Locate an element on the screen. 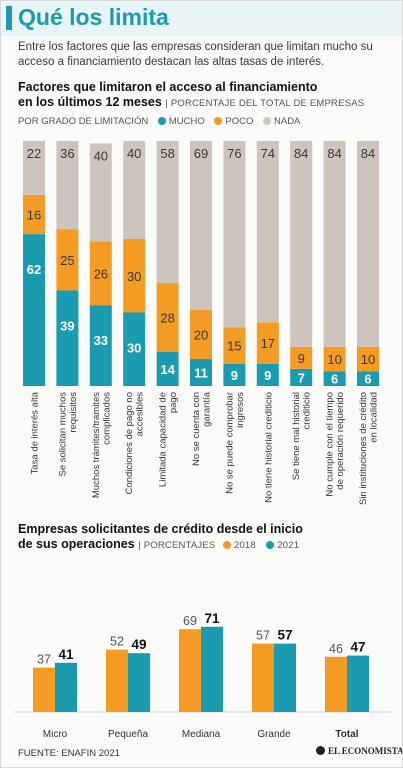  category-label: Sin instituciones de crédito en localidad is located at coordinates (369, 448).